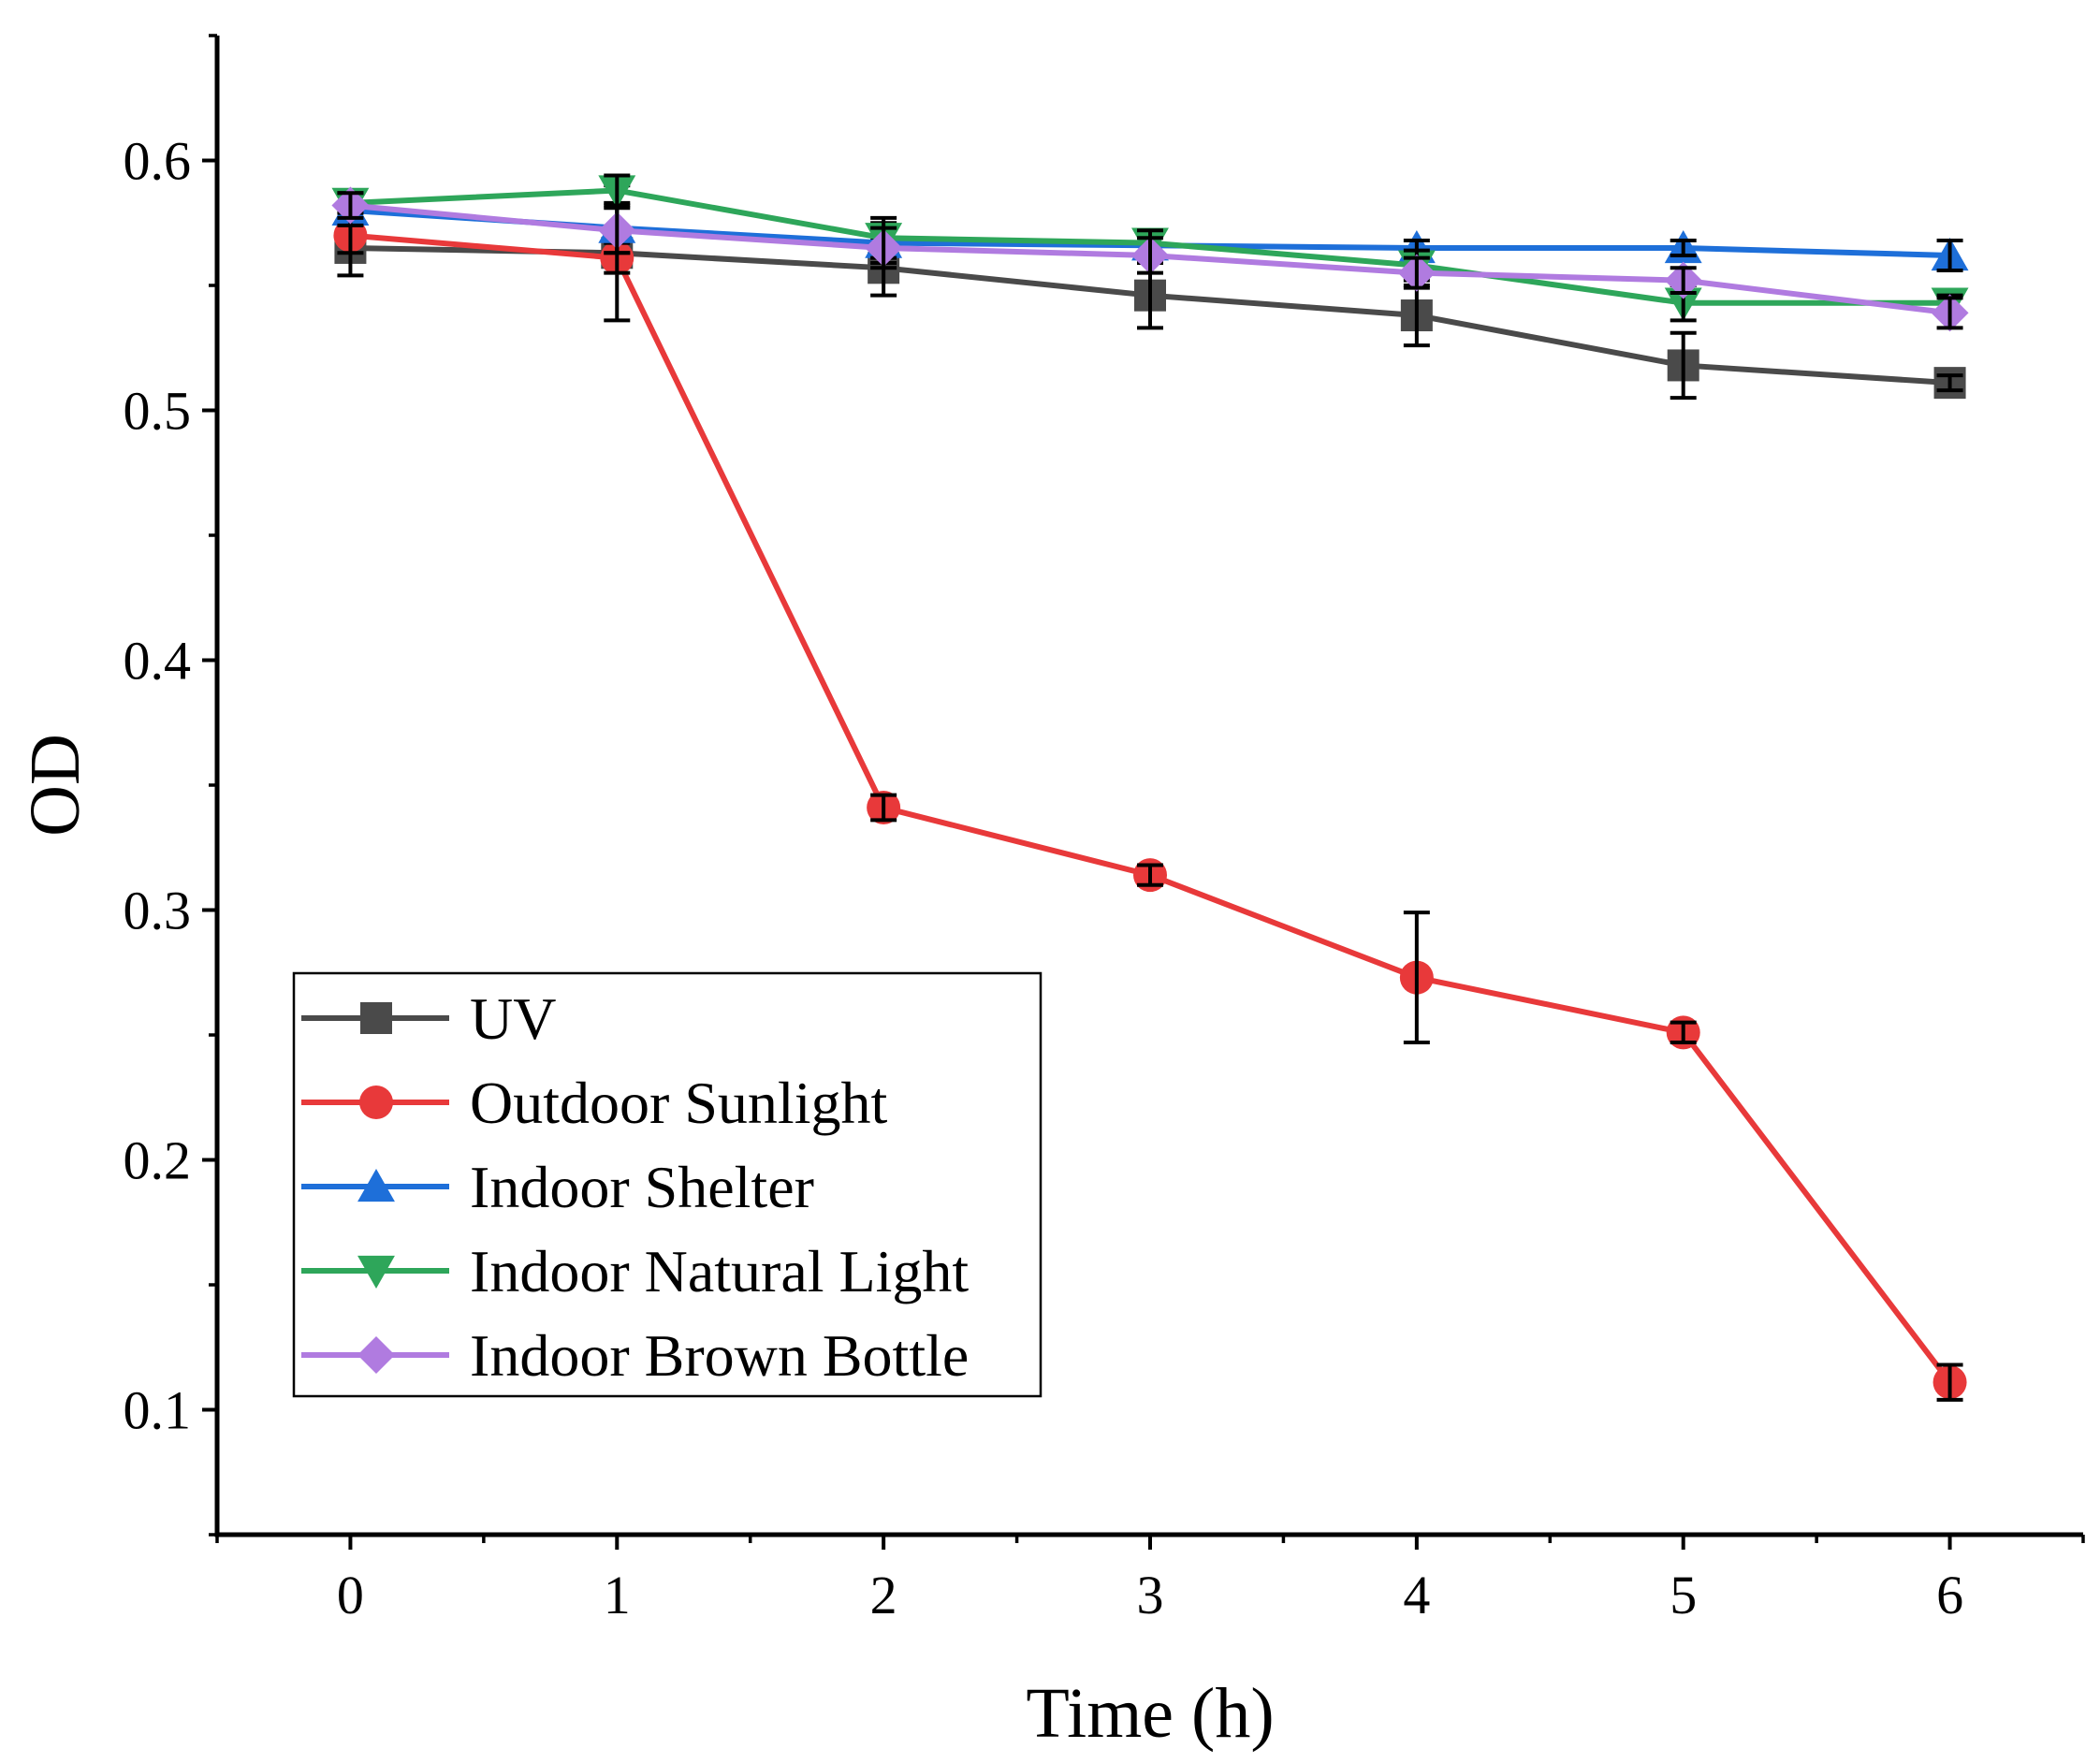  Describe the element at coordinates (1150, 259) in the screenshot. I see `series-indoor-brown-bottle` at that location.